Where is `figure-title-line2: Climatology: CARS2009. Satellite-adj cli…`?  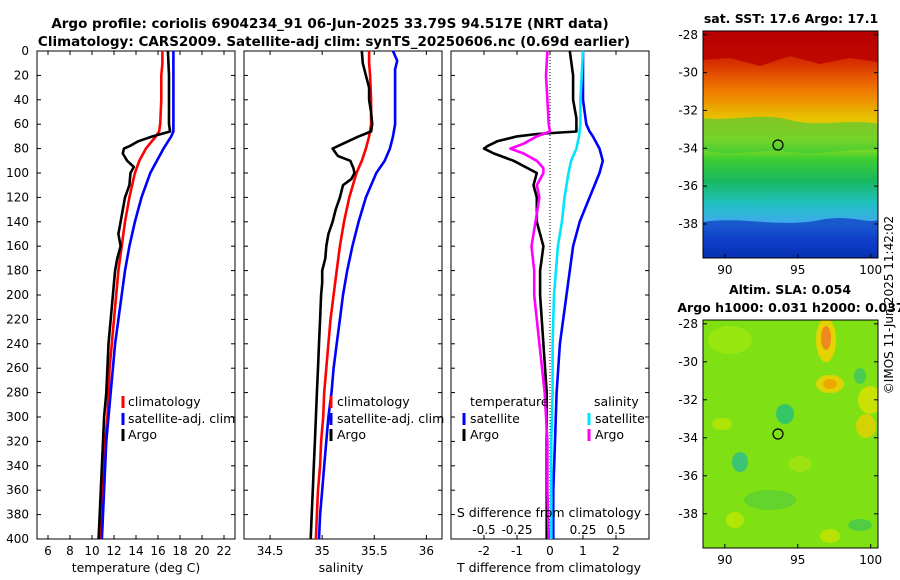 figure-title-line2: Climatology: CARS2009. Satellite-adj cli… is located at coordinates (334, 42).